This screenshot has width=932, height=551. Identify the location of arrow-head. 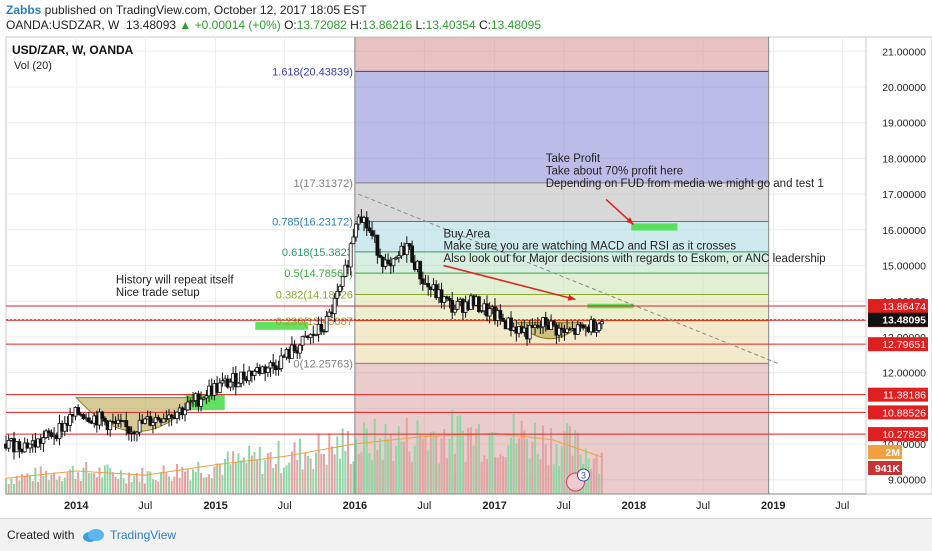
(629, 221).